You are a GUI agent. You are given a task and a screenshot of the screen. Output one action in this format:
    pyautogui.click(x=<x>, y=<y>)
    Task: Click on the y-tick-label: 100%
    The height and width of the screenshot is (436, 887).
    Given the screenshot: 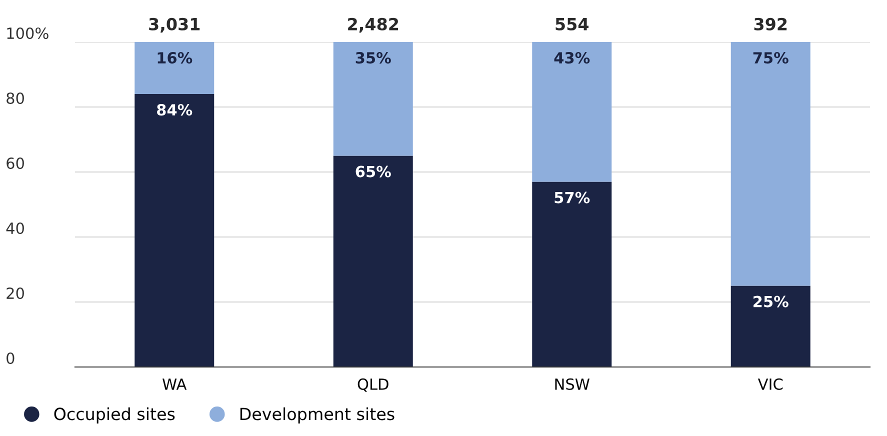 What is the action you would take?
    pyautogui.click(x=27, y=33)
    